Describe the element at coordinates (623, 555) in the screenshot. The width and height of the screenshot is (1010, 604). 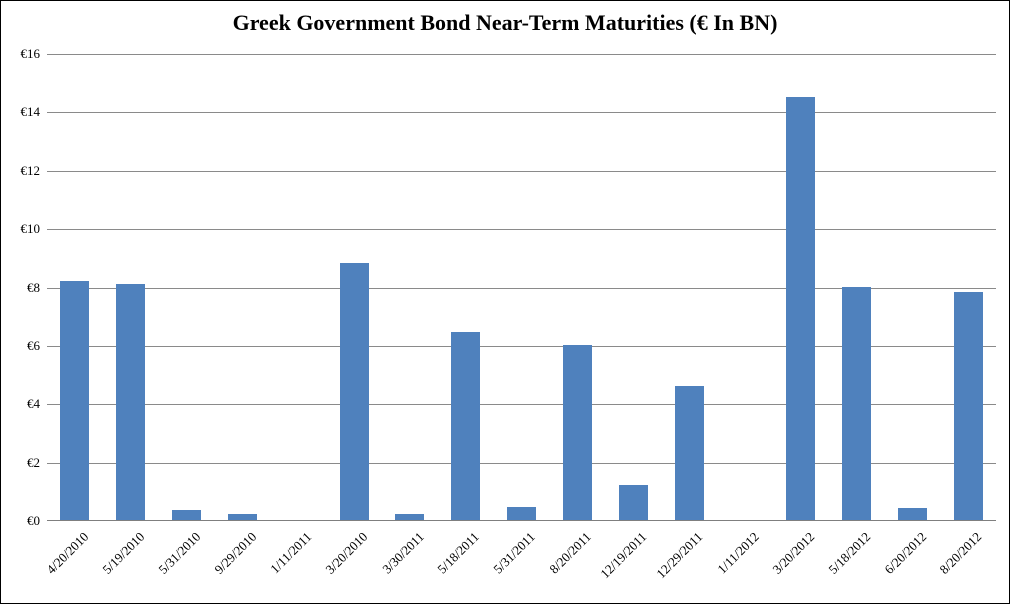
I see `x-axis-tick-label: 12/19/2011` at that location.